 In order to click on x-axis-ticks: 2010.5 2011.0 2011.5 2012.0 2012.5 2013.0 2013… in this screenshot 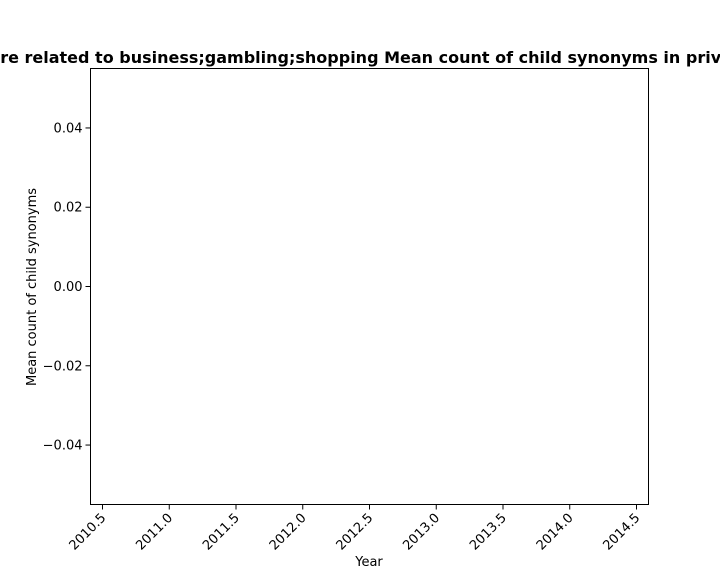, I will do `click(355, 529)`.